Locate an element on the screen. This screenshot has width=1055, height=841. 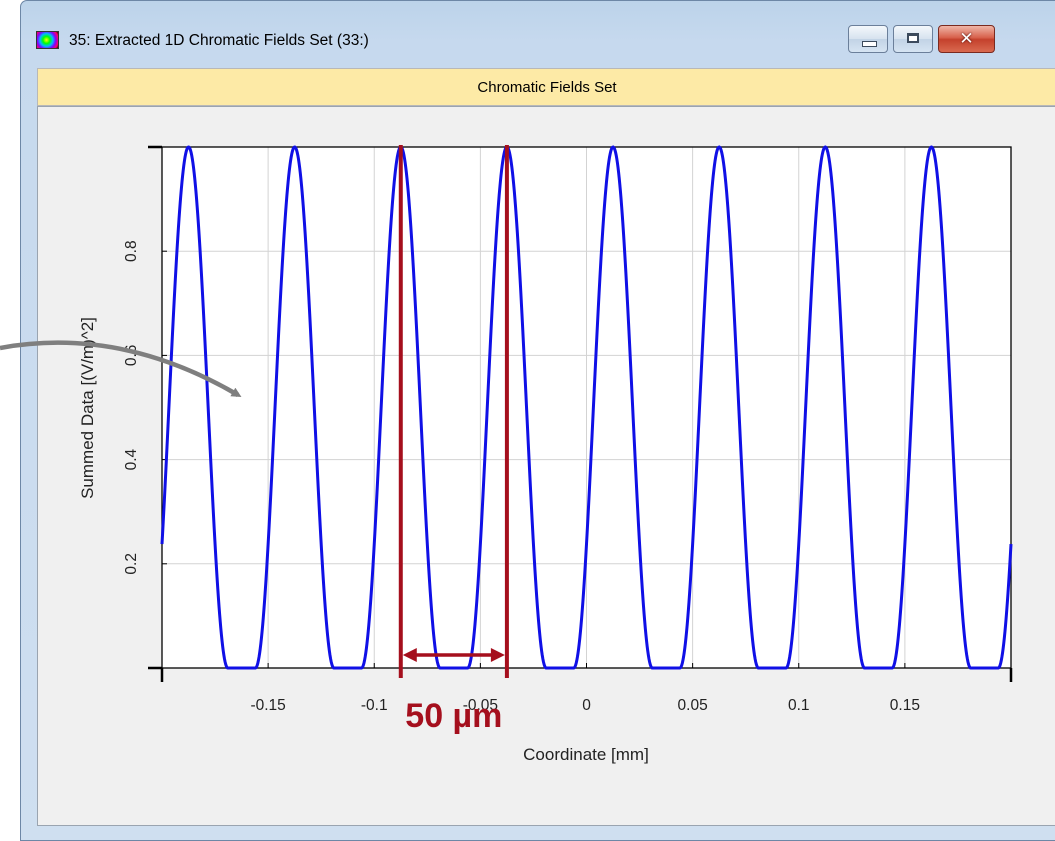
y-tick-label: 0.4 is located at coordinates (131, 459).